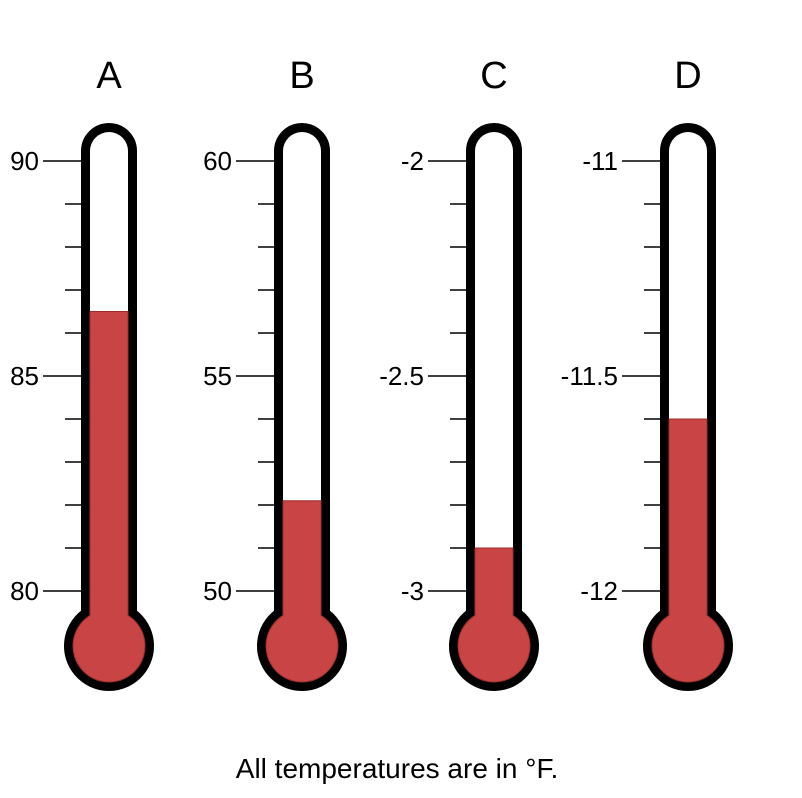 Image resolution: width=802 pixels, height=798 pixels. What do you see at coordinates (412, 591) in the screenshot?
I see `tick-label: -3` at bounding box center [412, 591].